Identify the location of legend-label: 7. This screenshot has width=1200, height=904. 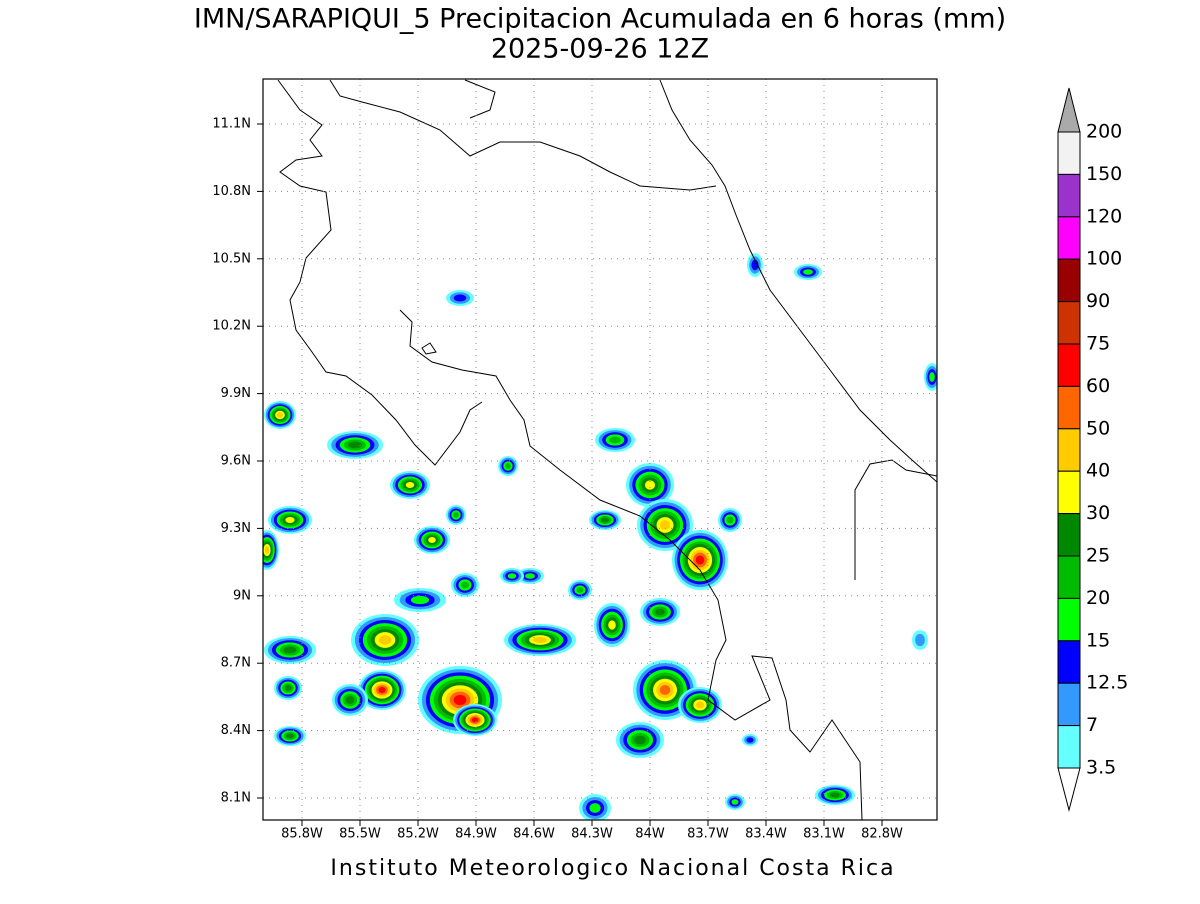
(1092, 725).